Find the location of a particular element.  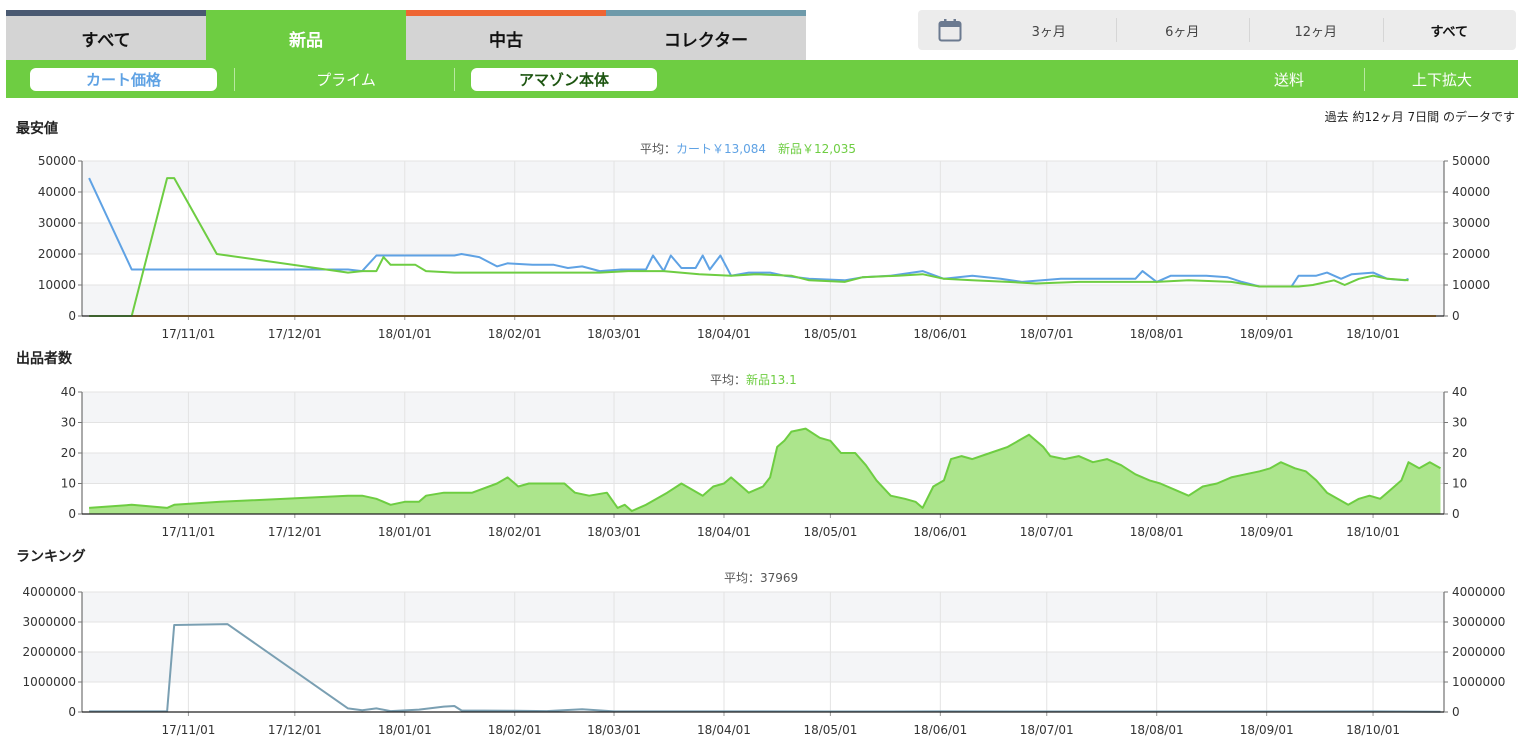

y-tick-label-left: 20 is located at coordinates (68, 453).